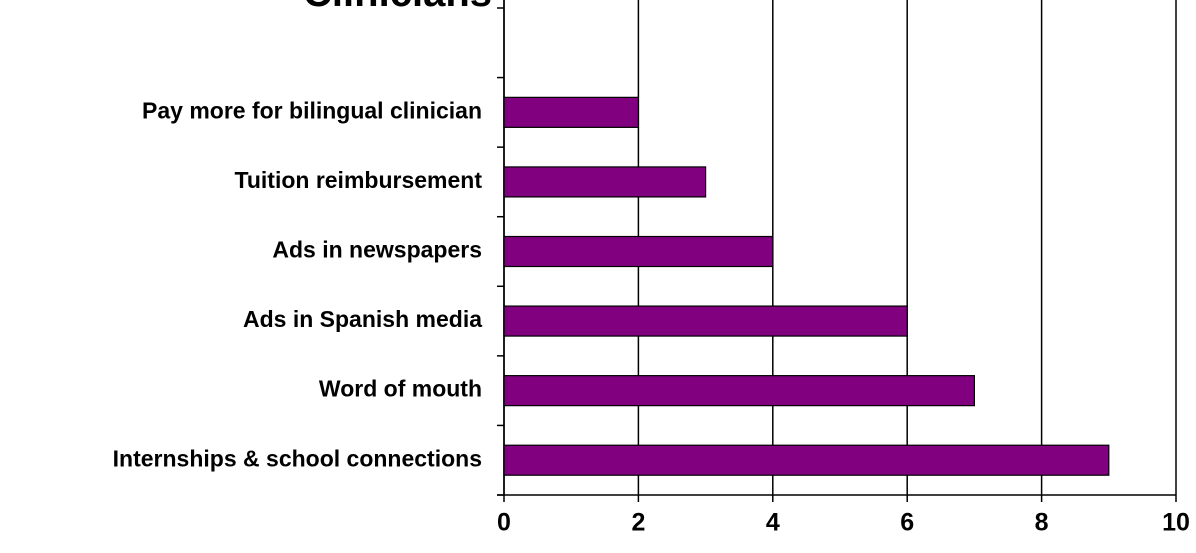 The width and height of the screenshot is (1196, 553). I want to click on y-tick-label: Pay more for bilingual clinician, so click(312, 110).